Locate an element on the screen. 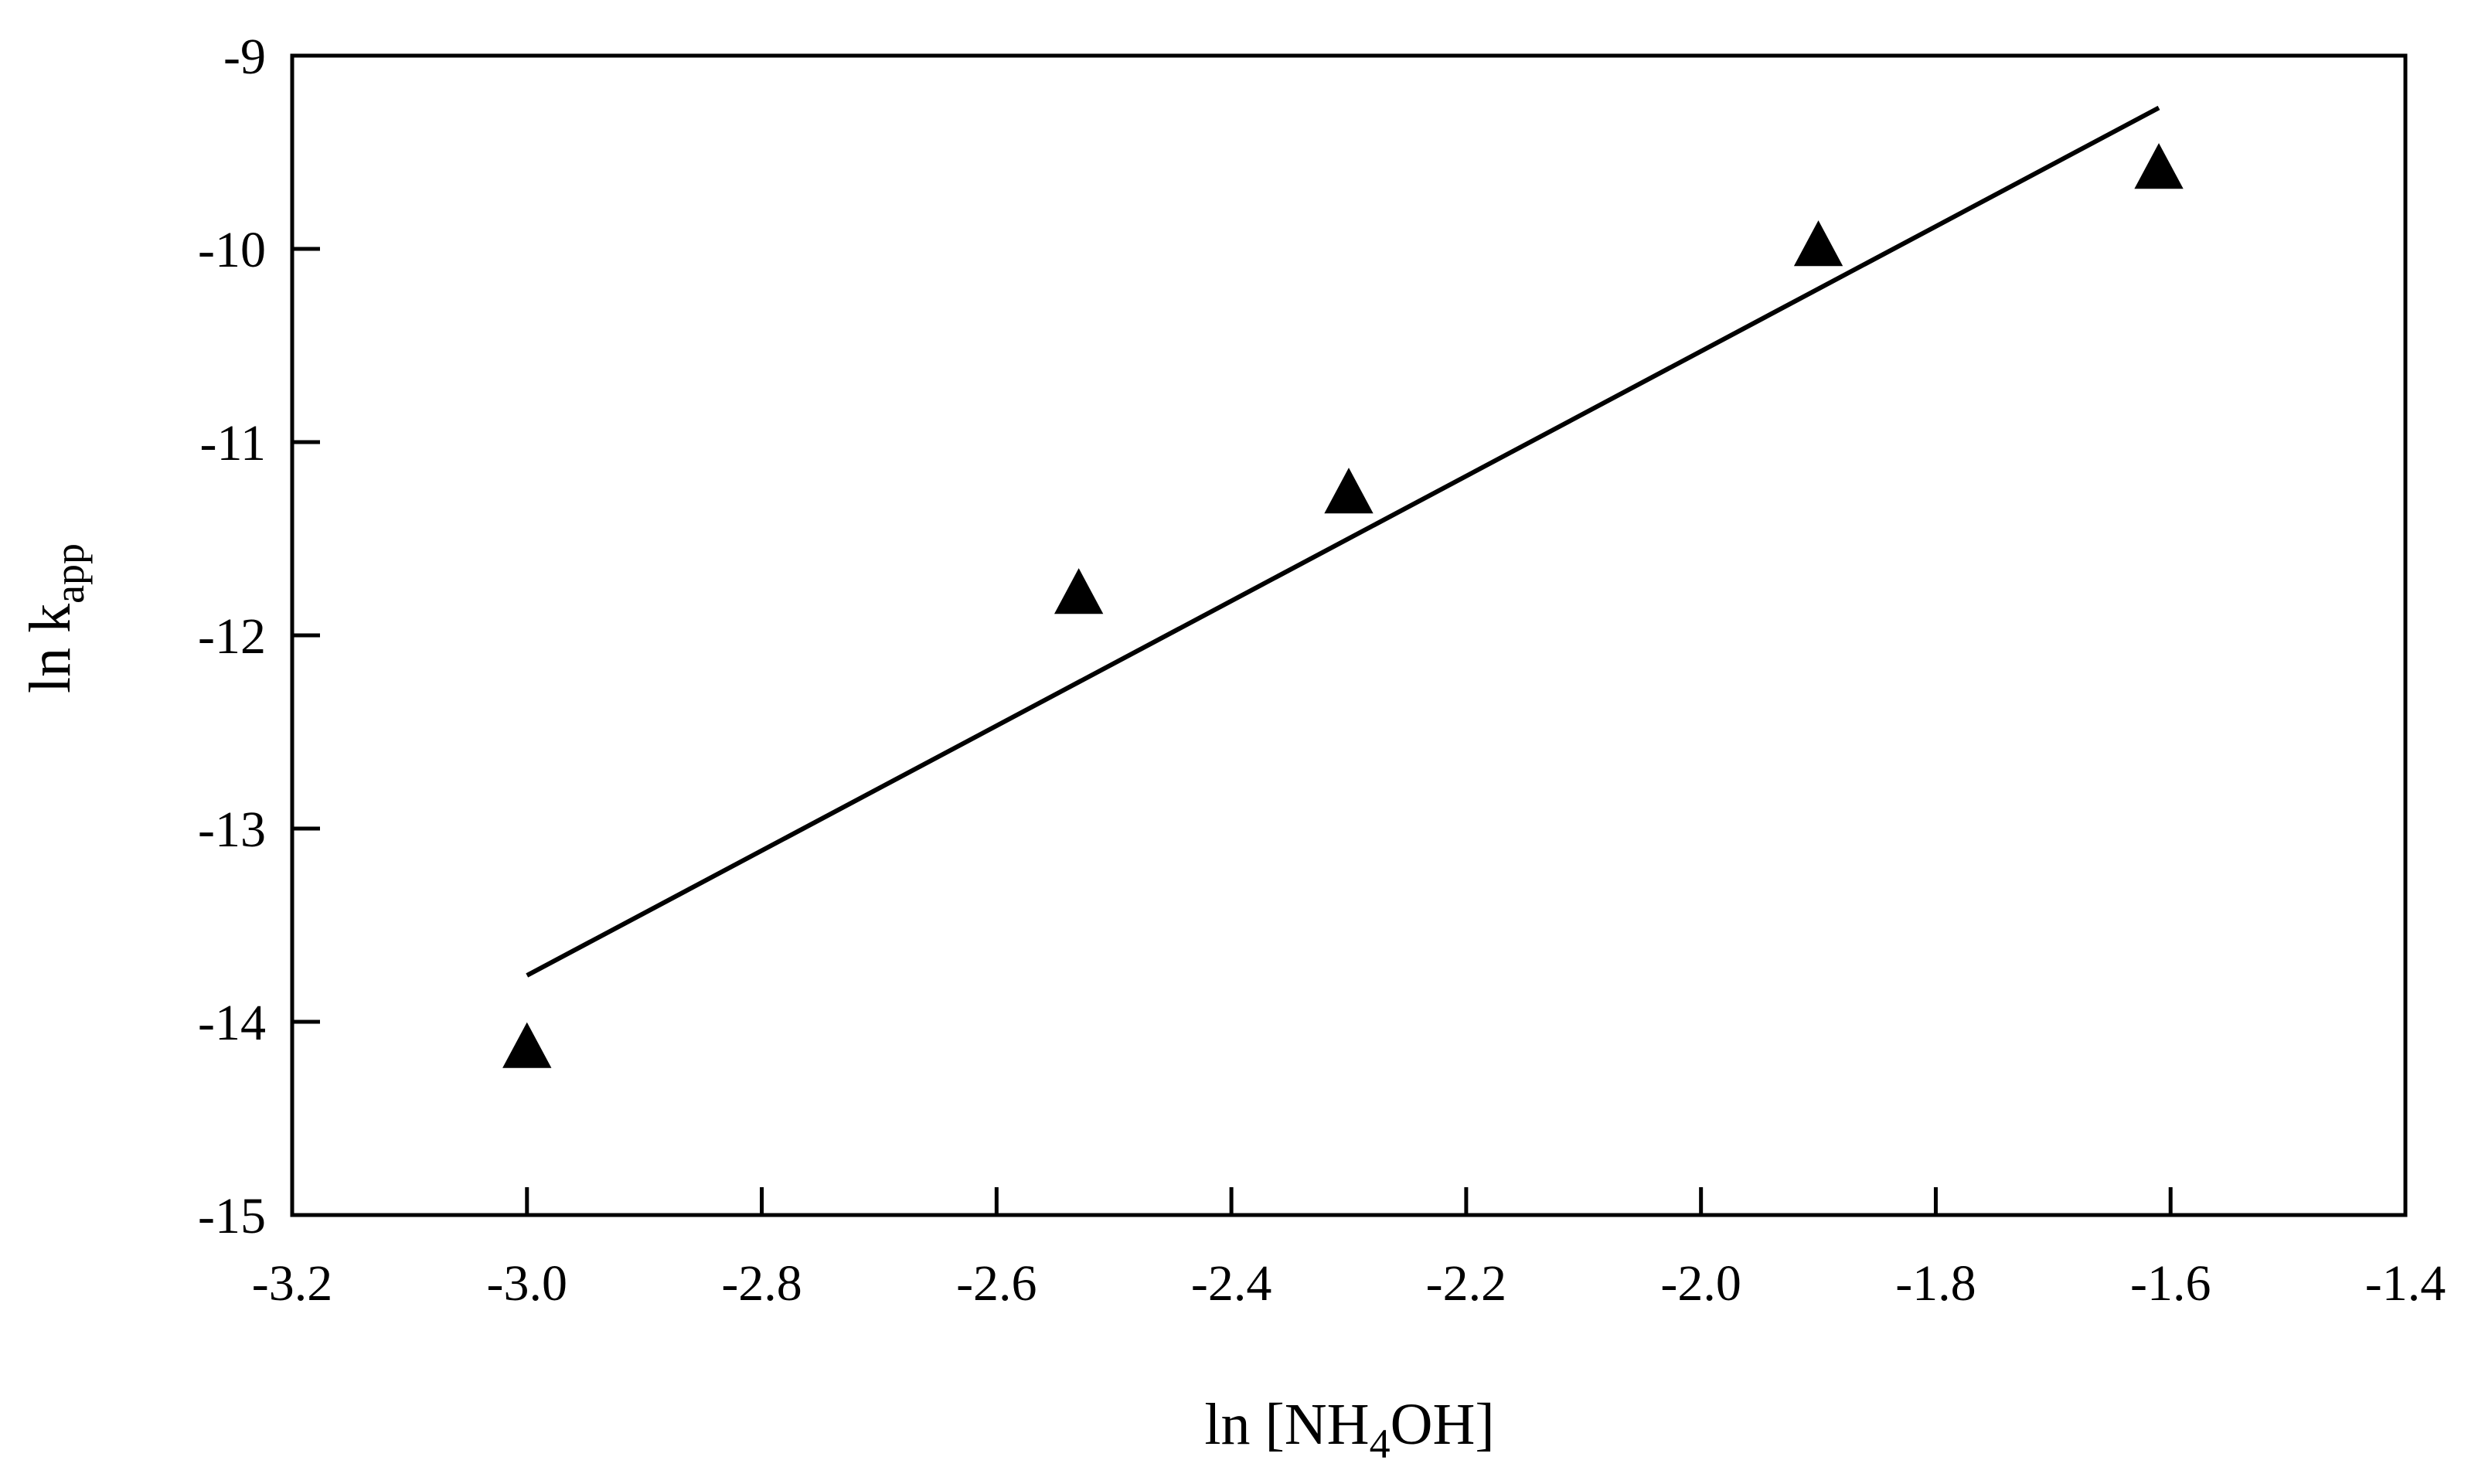  x-tick-label: -2.2 is located at coordinates (1466, 1283).